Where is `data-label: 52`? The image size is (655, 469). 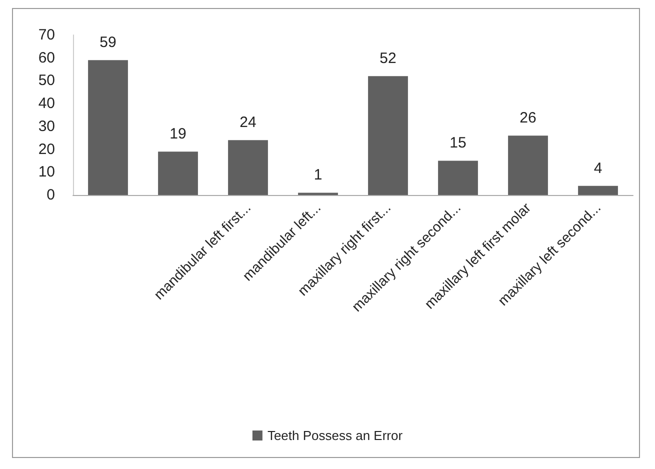
data-label: 52 is located at coordinates (388, 59).